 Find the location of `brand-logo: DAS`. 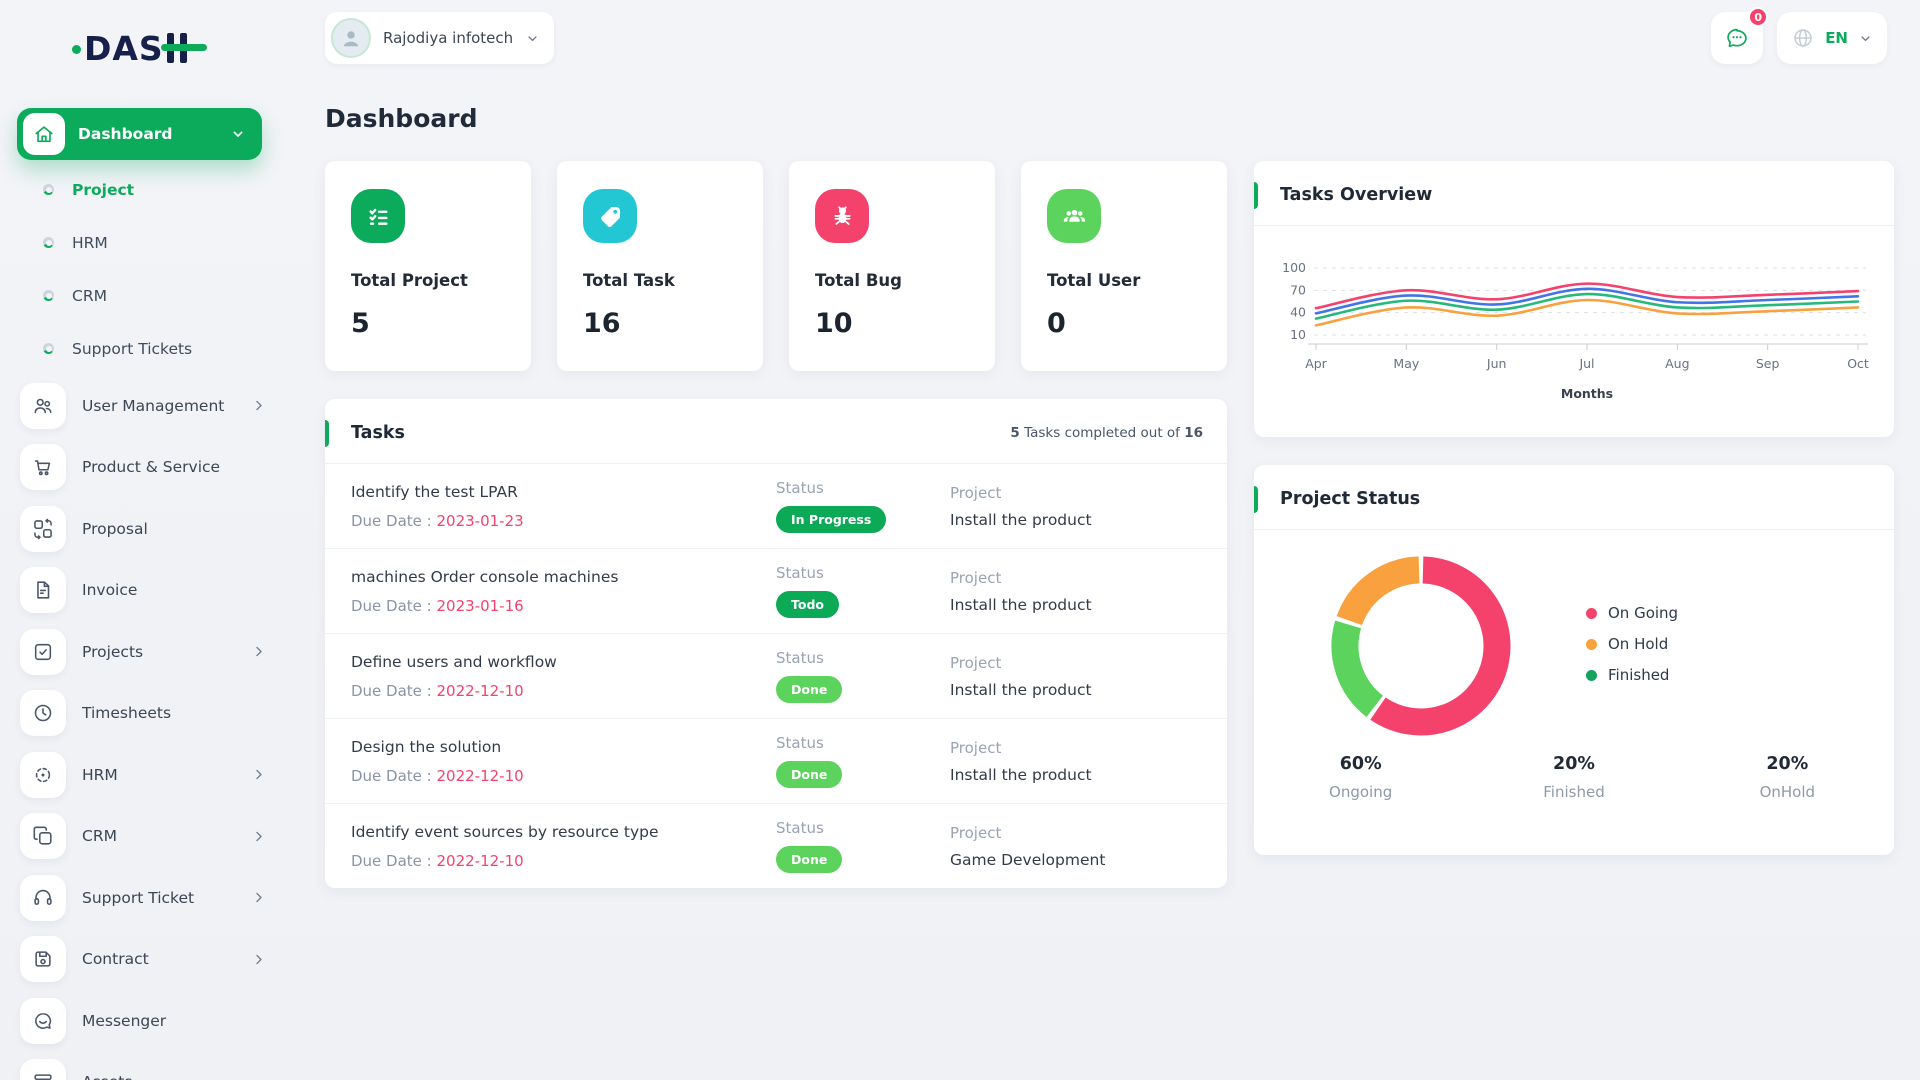

brand-logo: DAS is located at coordinates (147, 48).